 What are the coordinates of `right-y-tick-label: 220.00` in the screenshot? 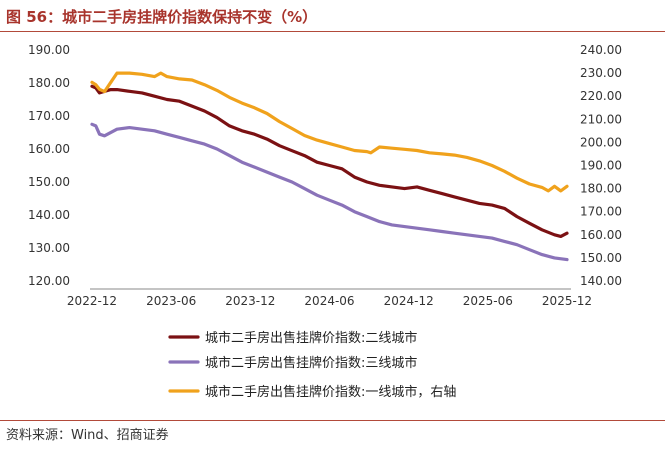 It's located at (601, 96).